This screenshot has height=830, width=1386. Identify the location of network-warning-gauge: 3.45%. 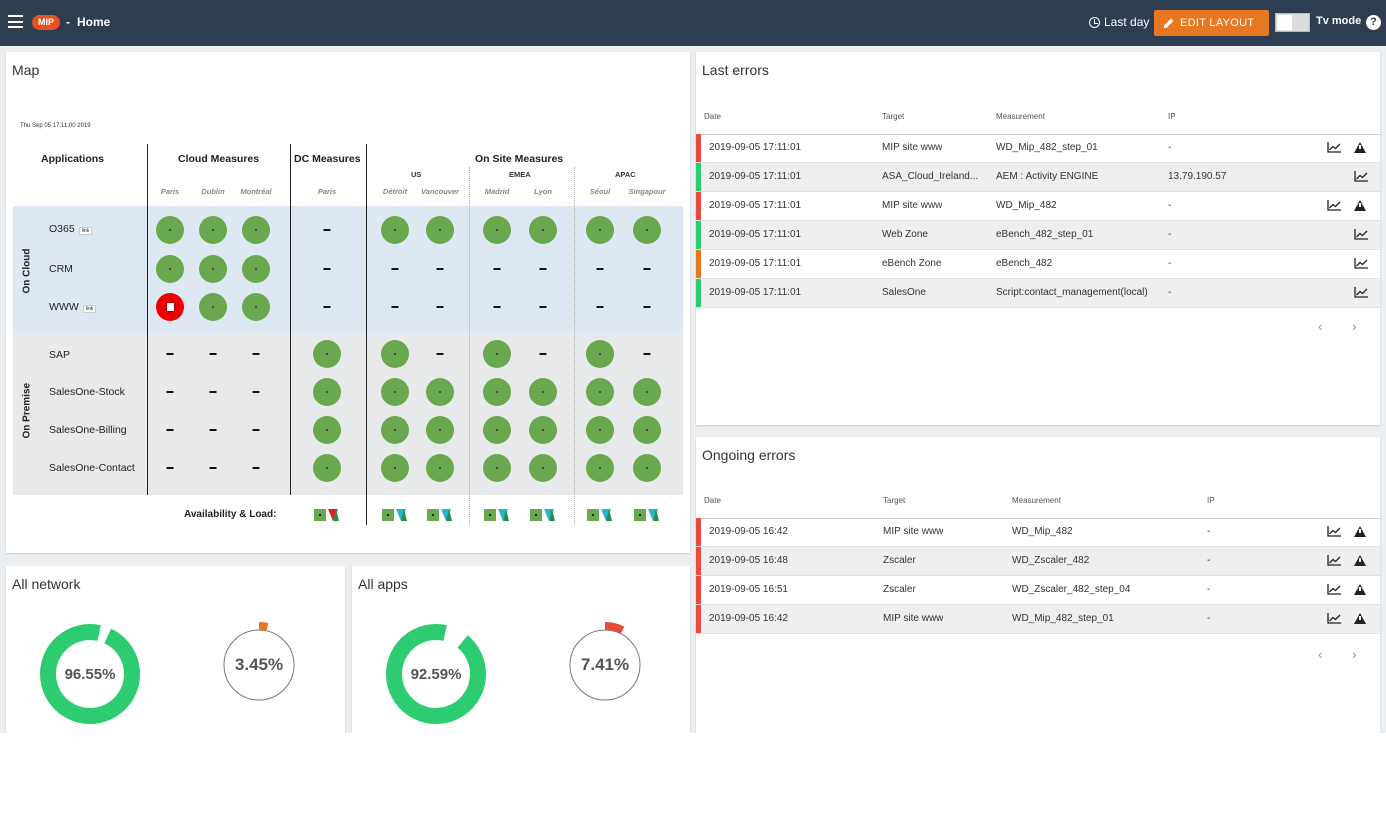
(259, 665).